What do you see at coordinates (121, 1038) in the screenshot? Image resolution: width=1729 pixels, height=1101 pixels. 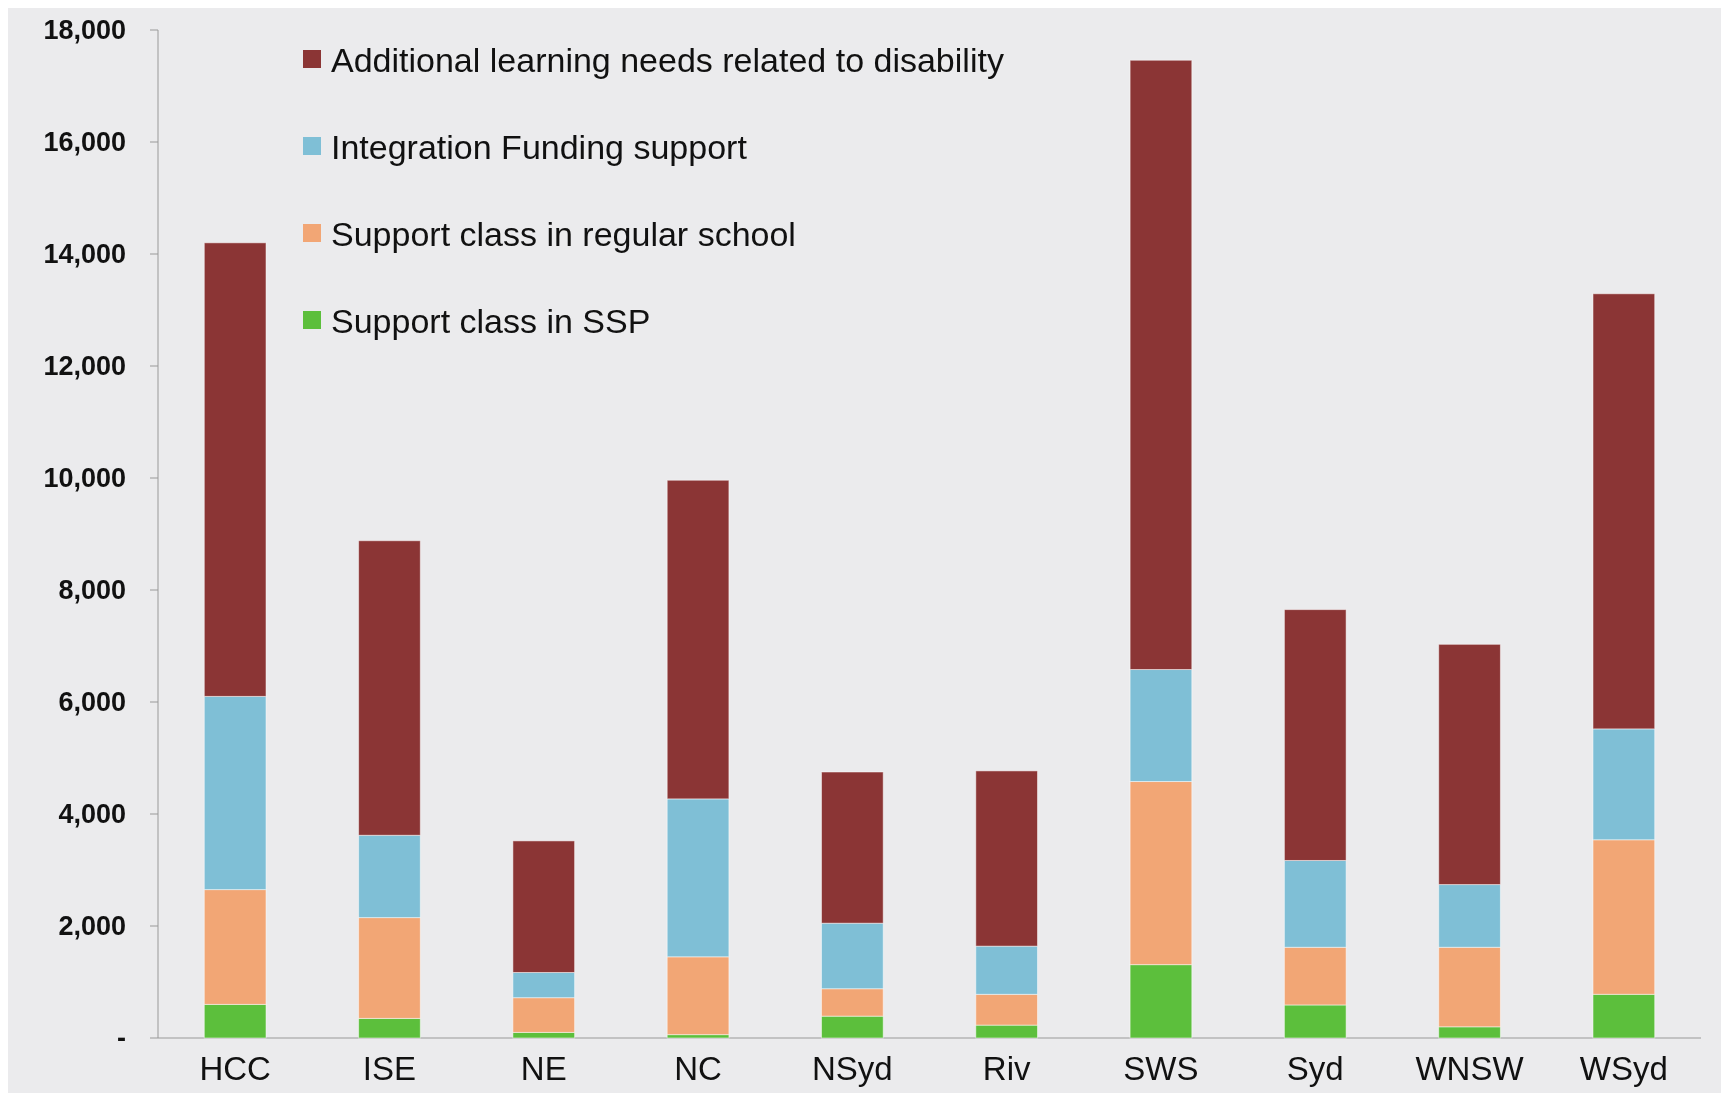 I see `y-tick-label: -` at bounding box center [121, 1038].